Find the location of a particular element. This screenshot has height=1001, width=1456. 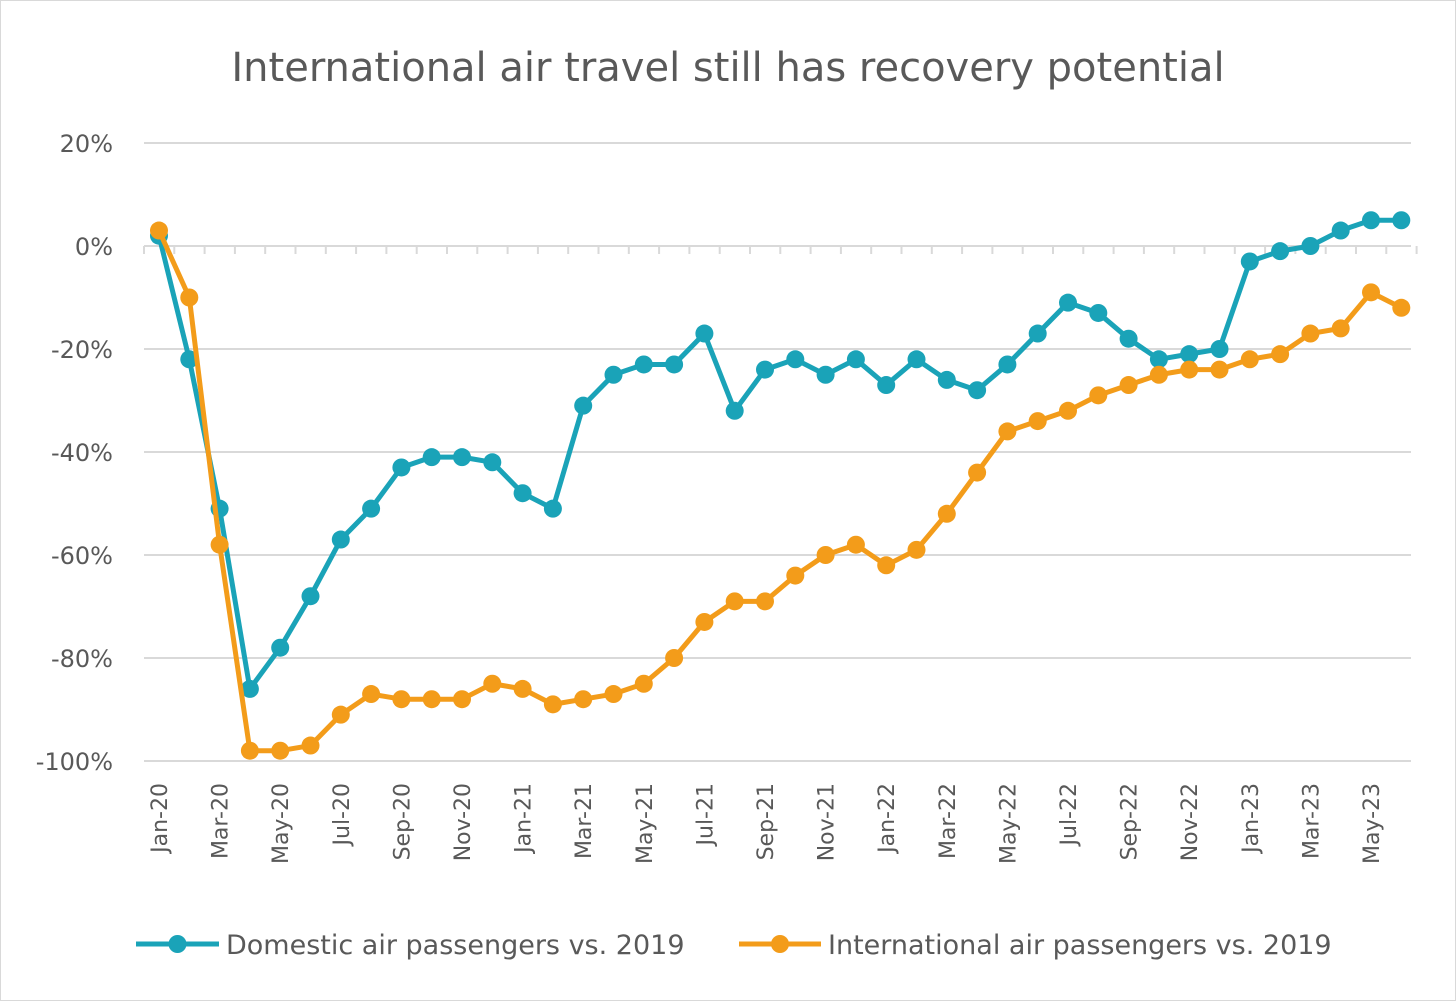

x-tick-label: Jul-20 is located at coordinates (342, 815).